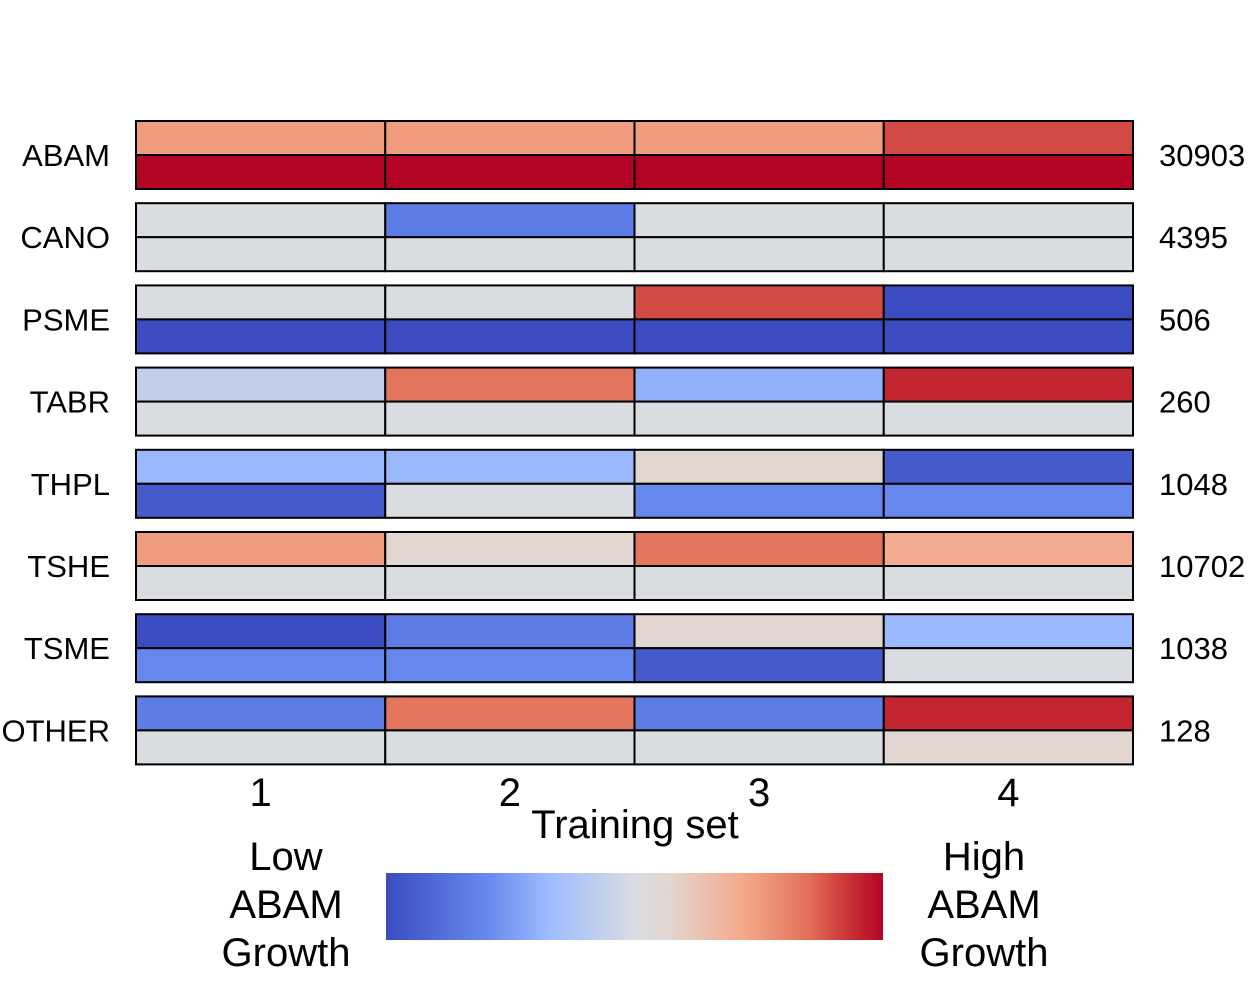 Image resolution: width=1250 pixels, height=1005 pixels. Describe the element at coordinates (1202, 155) in the screenshot. I see `count-label-abam: 30903` at that location.